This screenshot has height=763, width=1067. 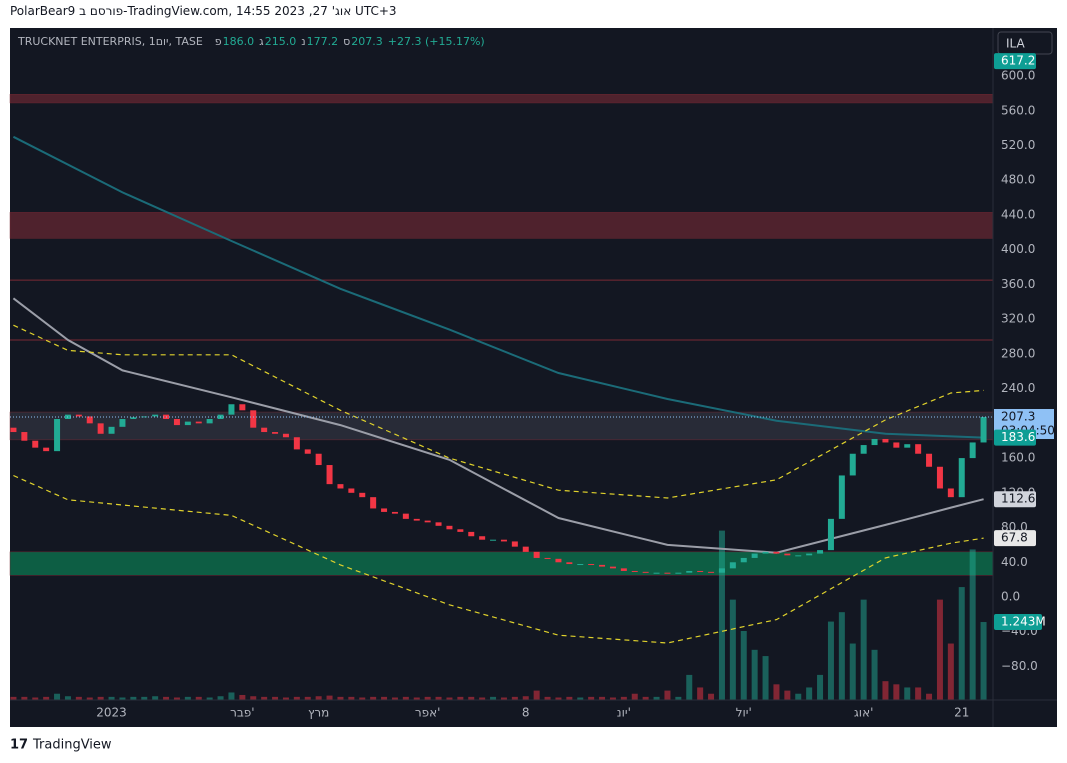 I want to click on zone, so click(x=501, y=99).